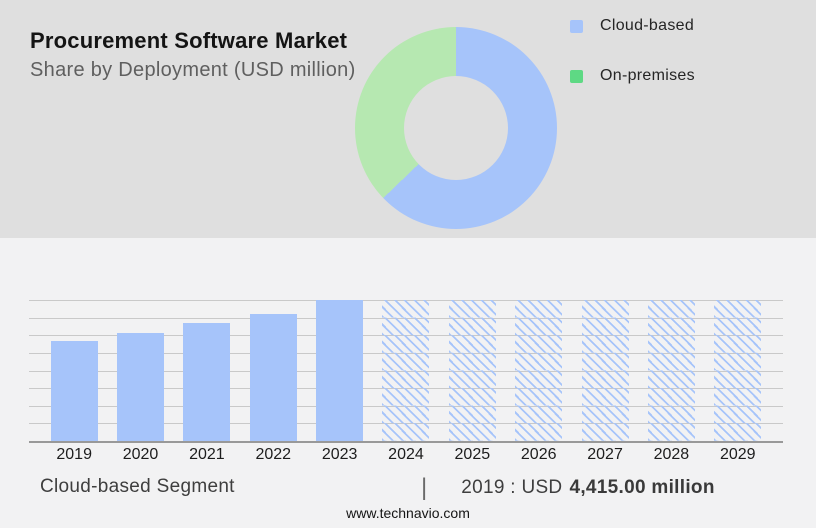 The image size is (816, 528). Describe the element at coordinates (512, 487) in the screenshot. I see `value-prefix: 2019 : USD` at that location.